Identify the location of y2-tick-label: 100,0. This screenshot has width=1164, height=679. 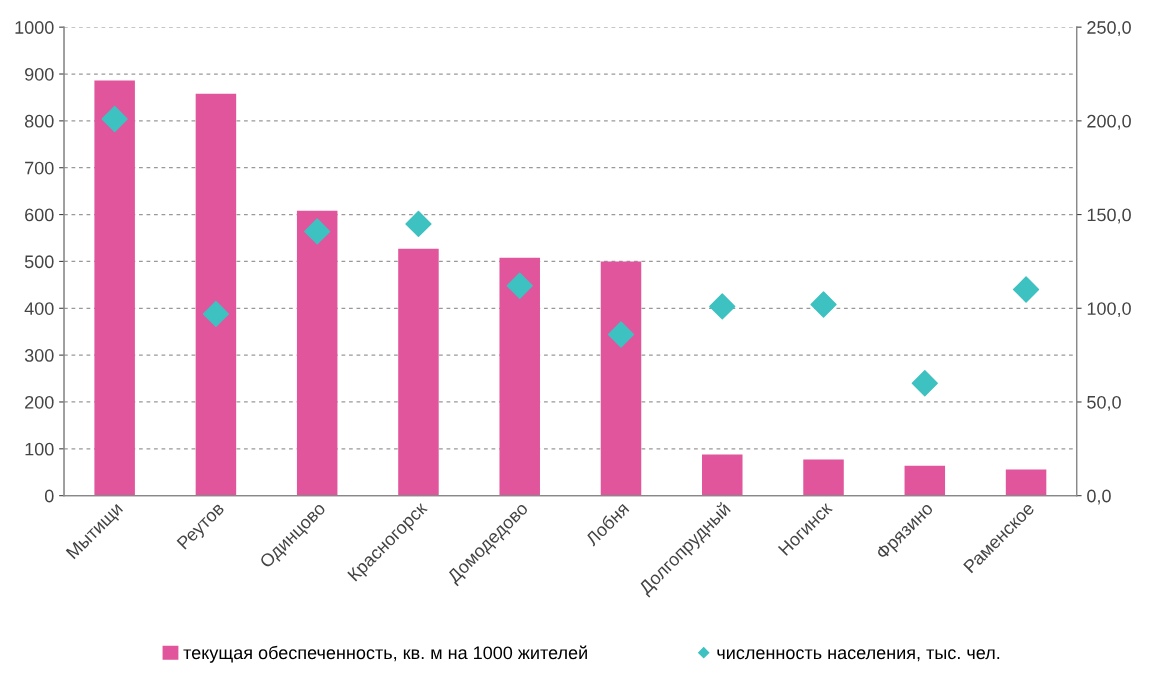
(1109, 310).